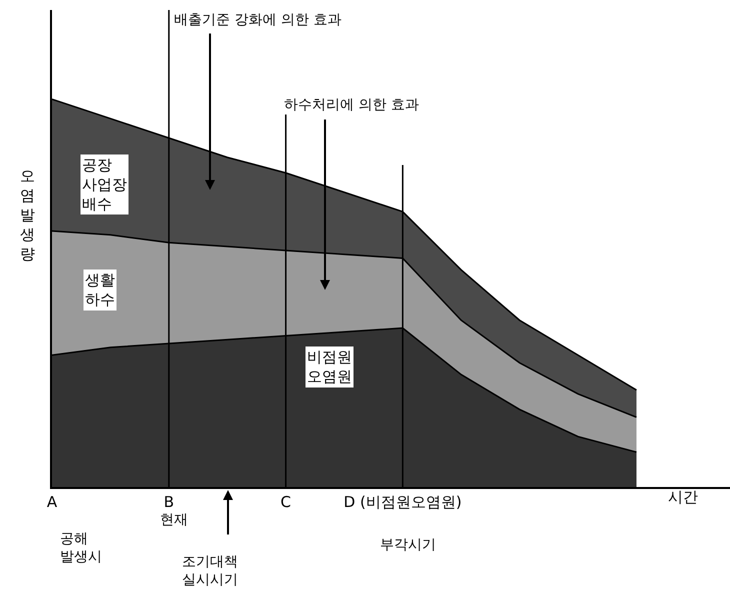 The width and height of the screenshot is (730, 599). Describe the element at coordinates (174, 520) in the screenshot. I see `text: 현재` at that location.